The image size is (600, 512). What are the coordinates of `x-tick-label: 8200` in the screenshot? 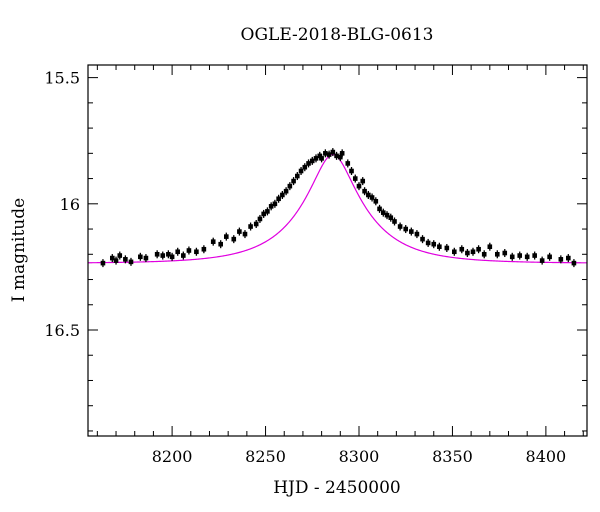 It's located at (172, 456).